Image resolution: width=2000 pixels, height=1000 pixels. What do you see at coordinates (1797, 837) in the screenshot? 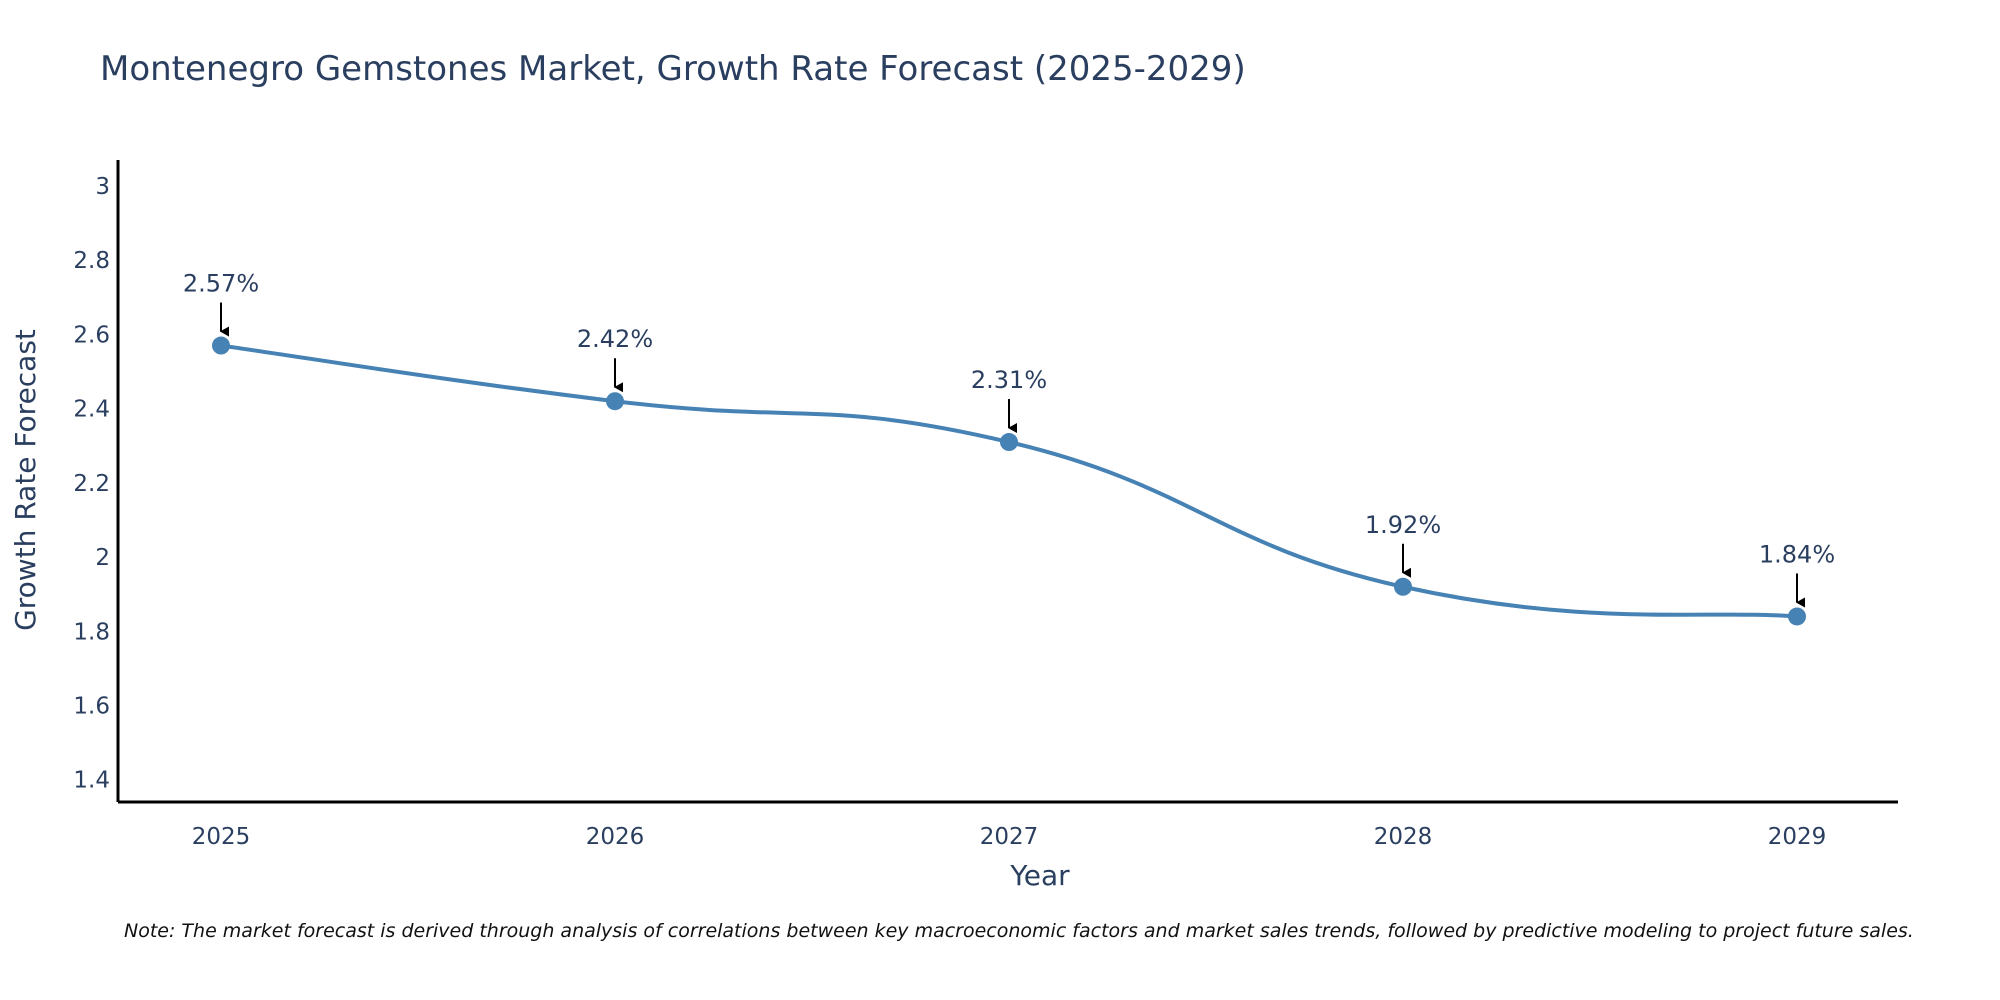
I see `x-tick-label: 2029` at bounding box center [1797, 837].